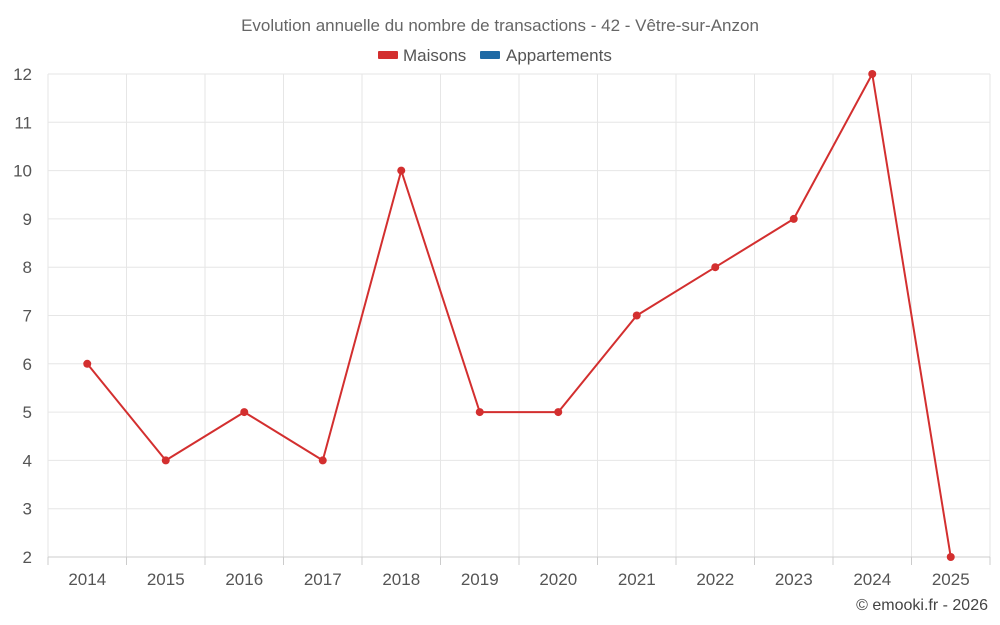 The image size is (1000, 625). I want to click on y-tick-label: 7, so click(27, 316).